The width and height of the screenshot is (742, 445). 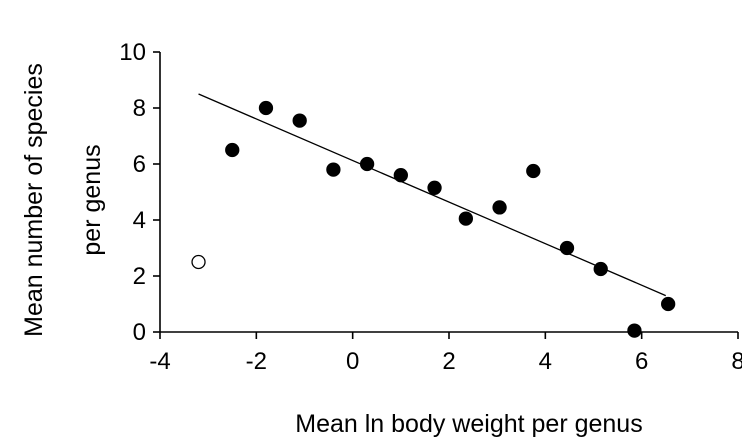 I want to click on x-tick-label: 8, so click(x=736, y=361).